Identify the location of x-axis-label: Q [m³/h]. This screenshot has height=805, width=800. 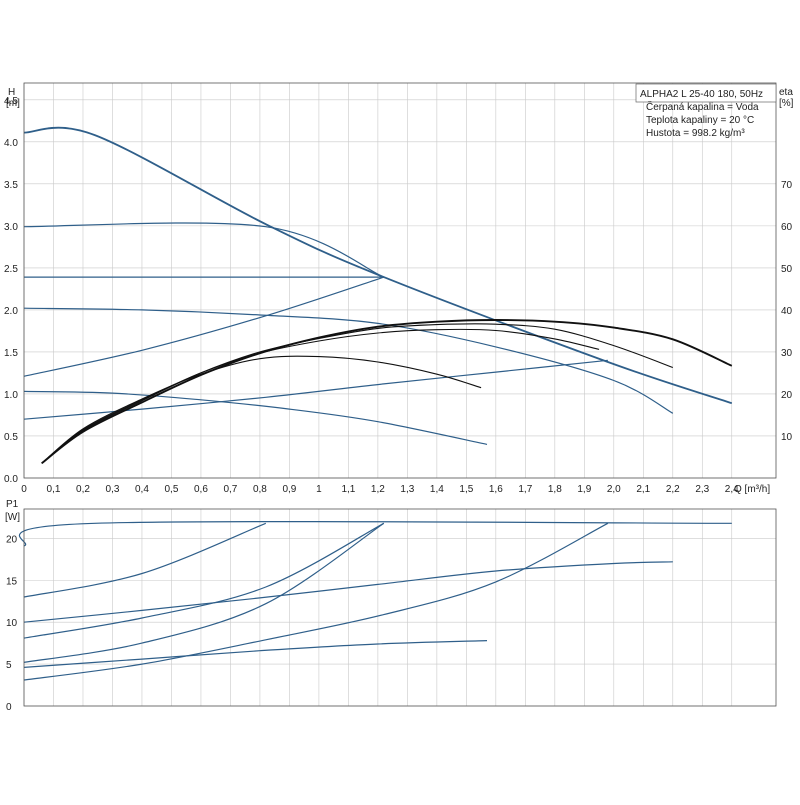
(752, 489).